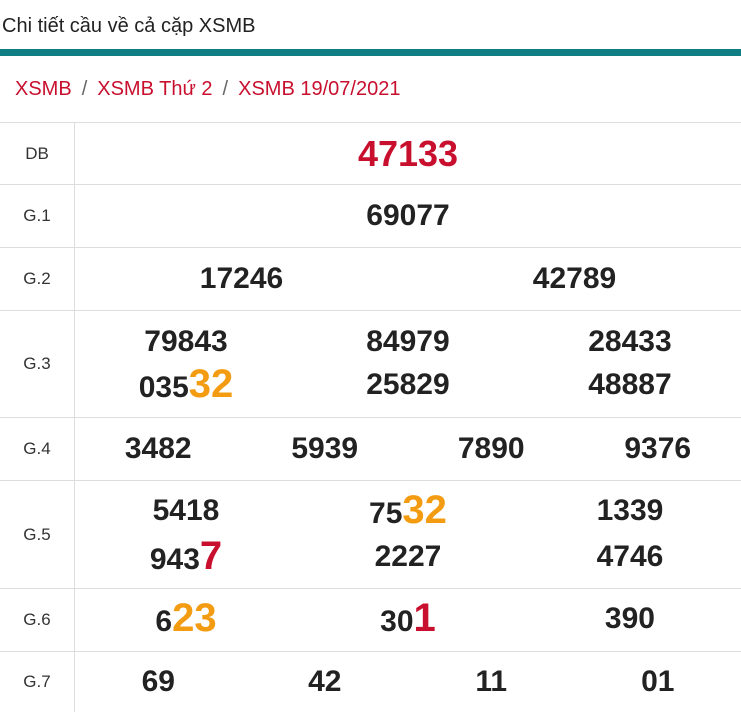  What do you see at coordinates (319, 89) in the screenshot?
I see `breadcrumb-date: XSMB 19/07/2021` at bounding box center [319, 89].